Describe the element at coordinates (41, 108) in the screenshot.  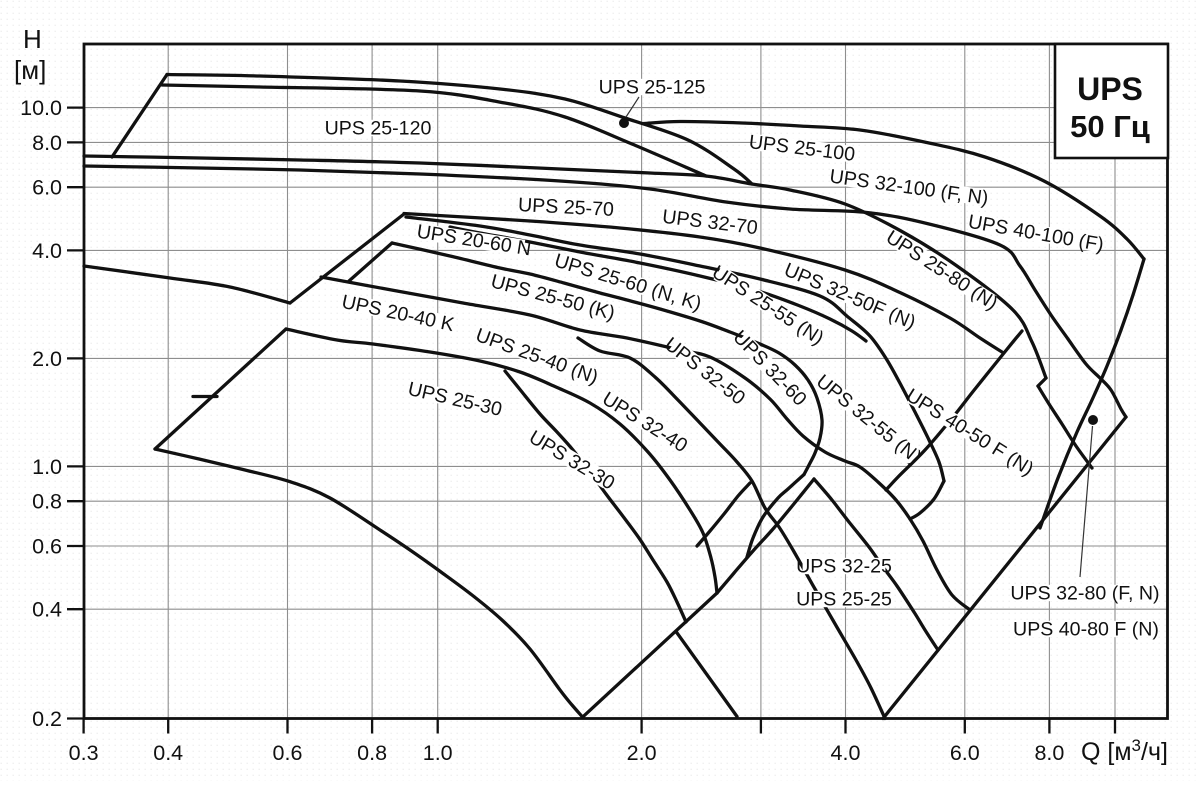
I see `svg-text: 10.0` at that location.